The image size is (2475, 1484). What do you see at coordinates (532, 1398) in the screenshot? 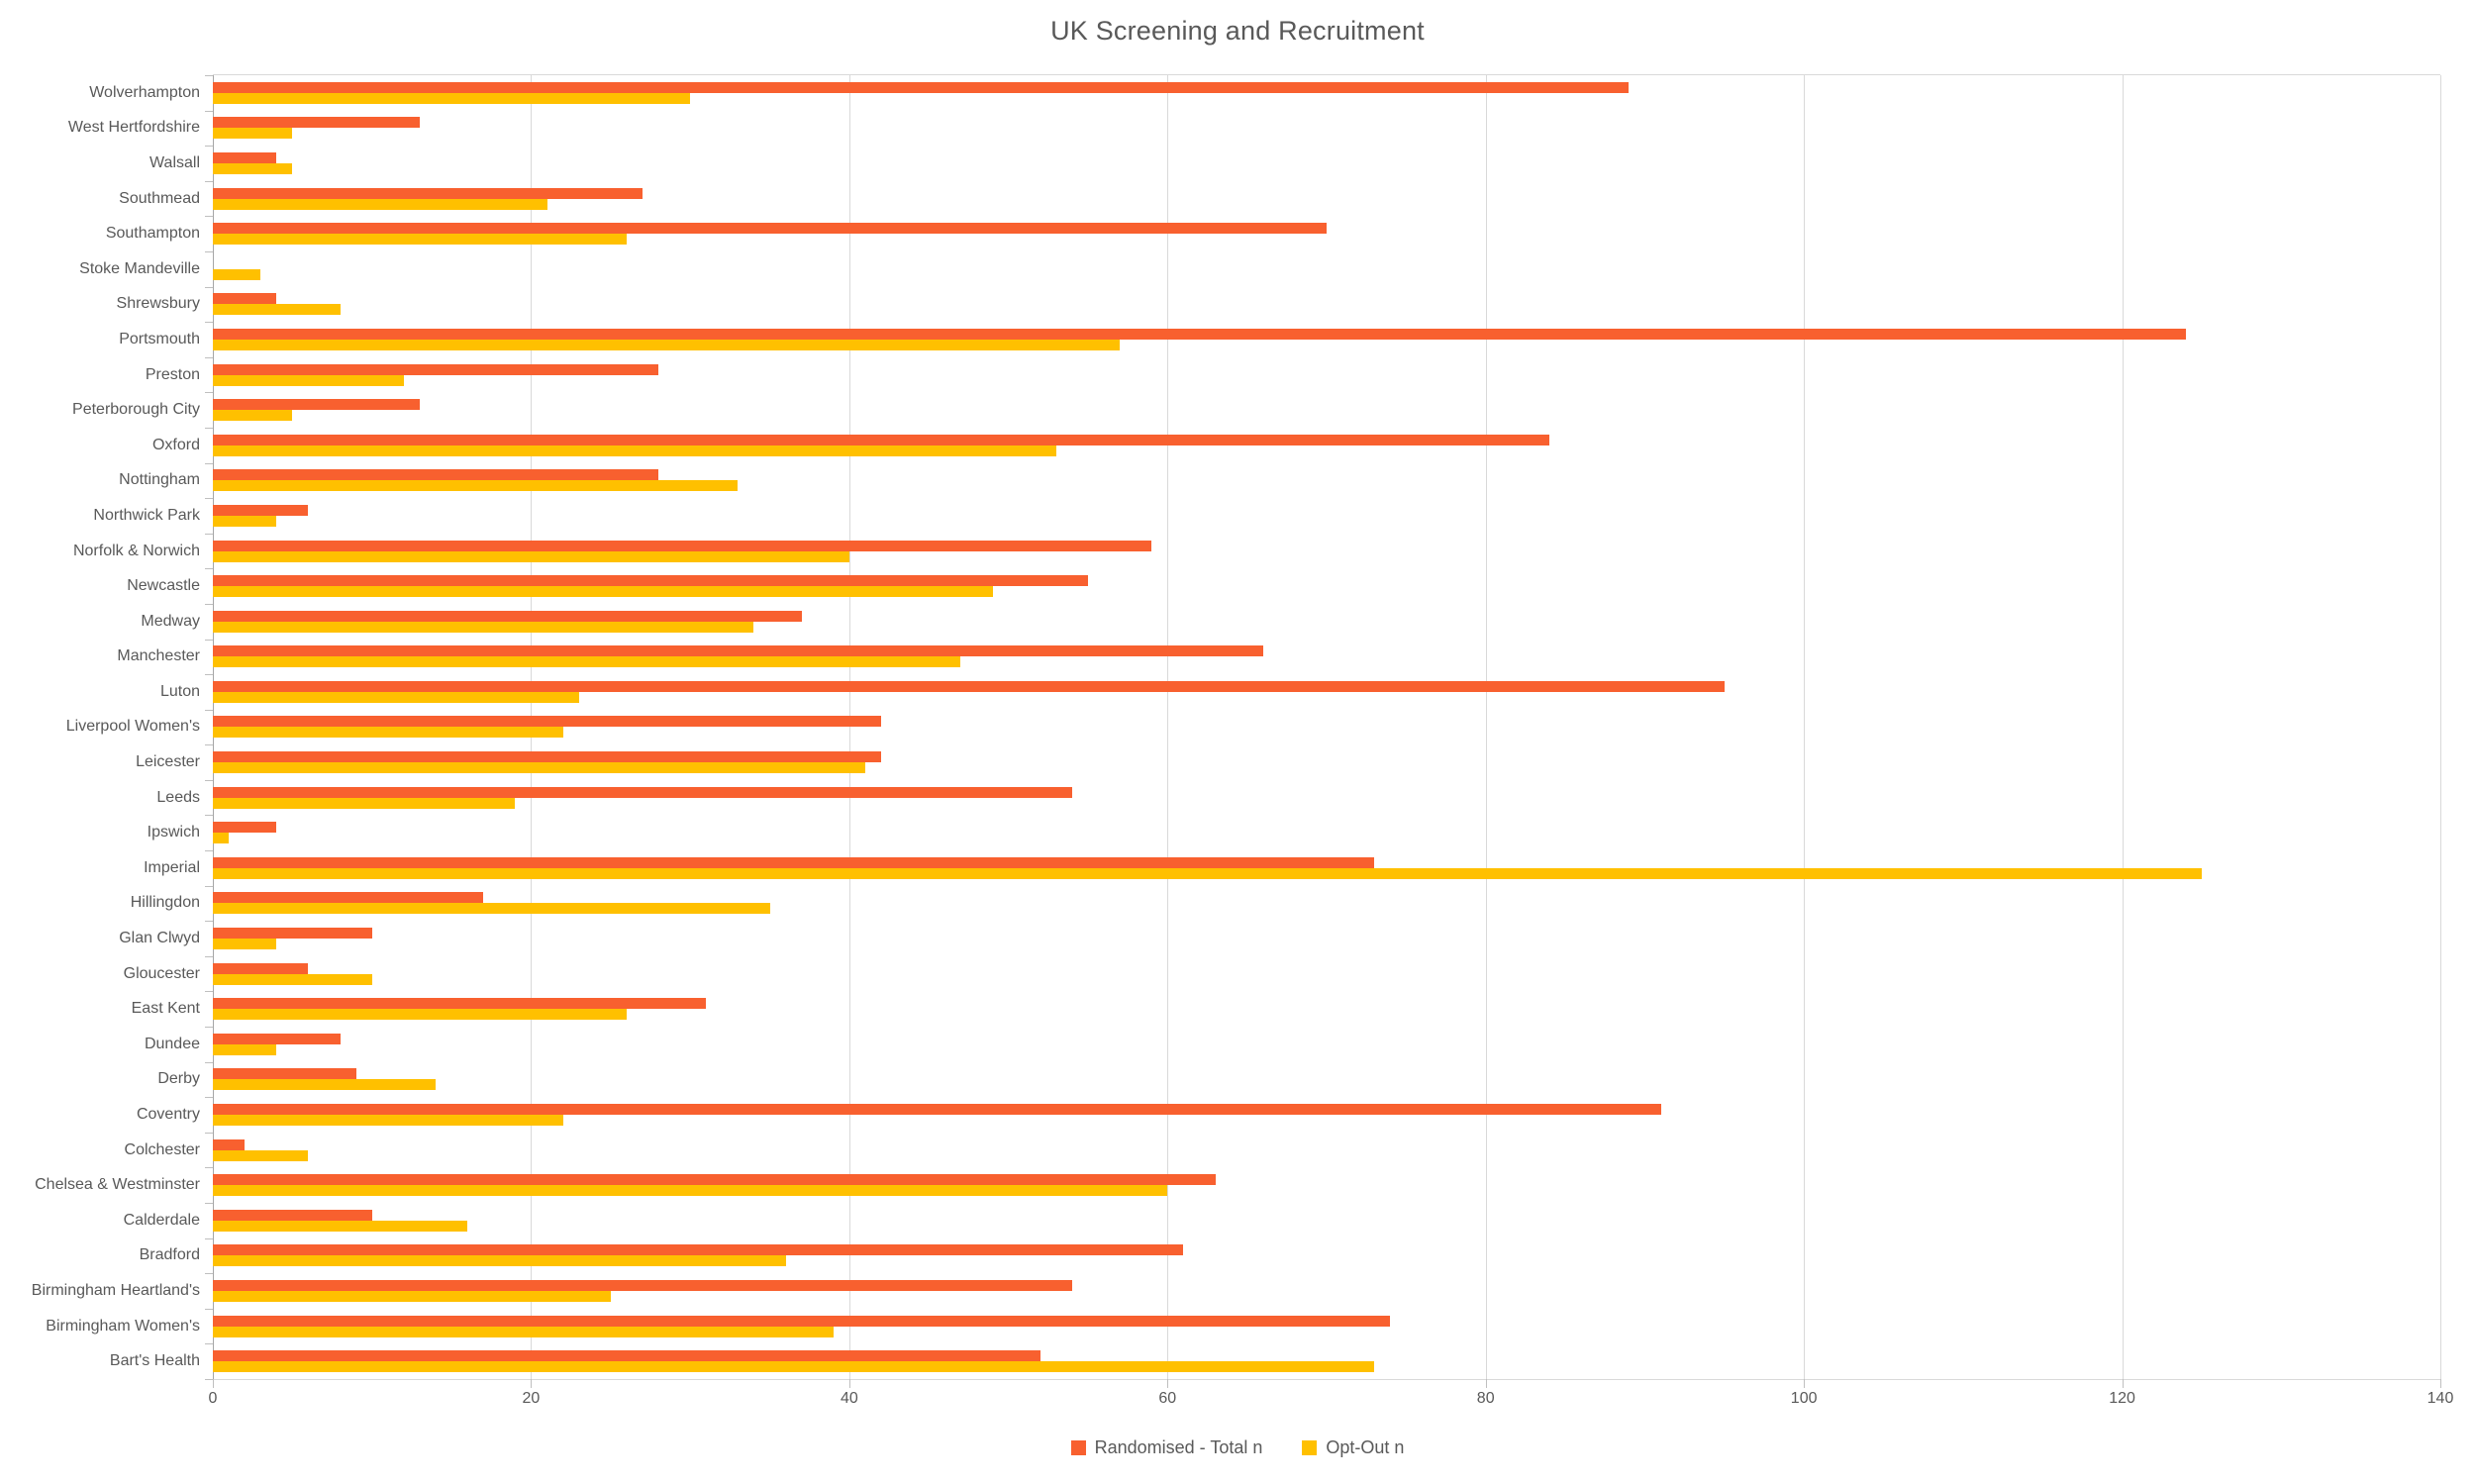
I see `x-tick-label: 20` at bounding box center [532, 1398].